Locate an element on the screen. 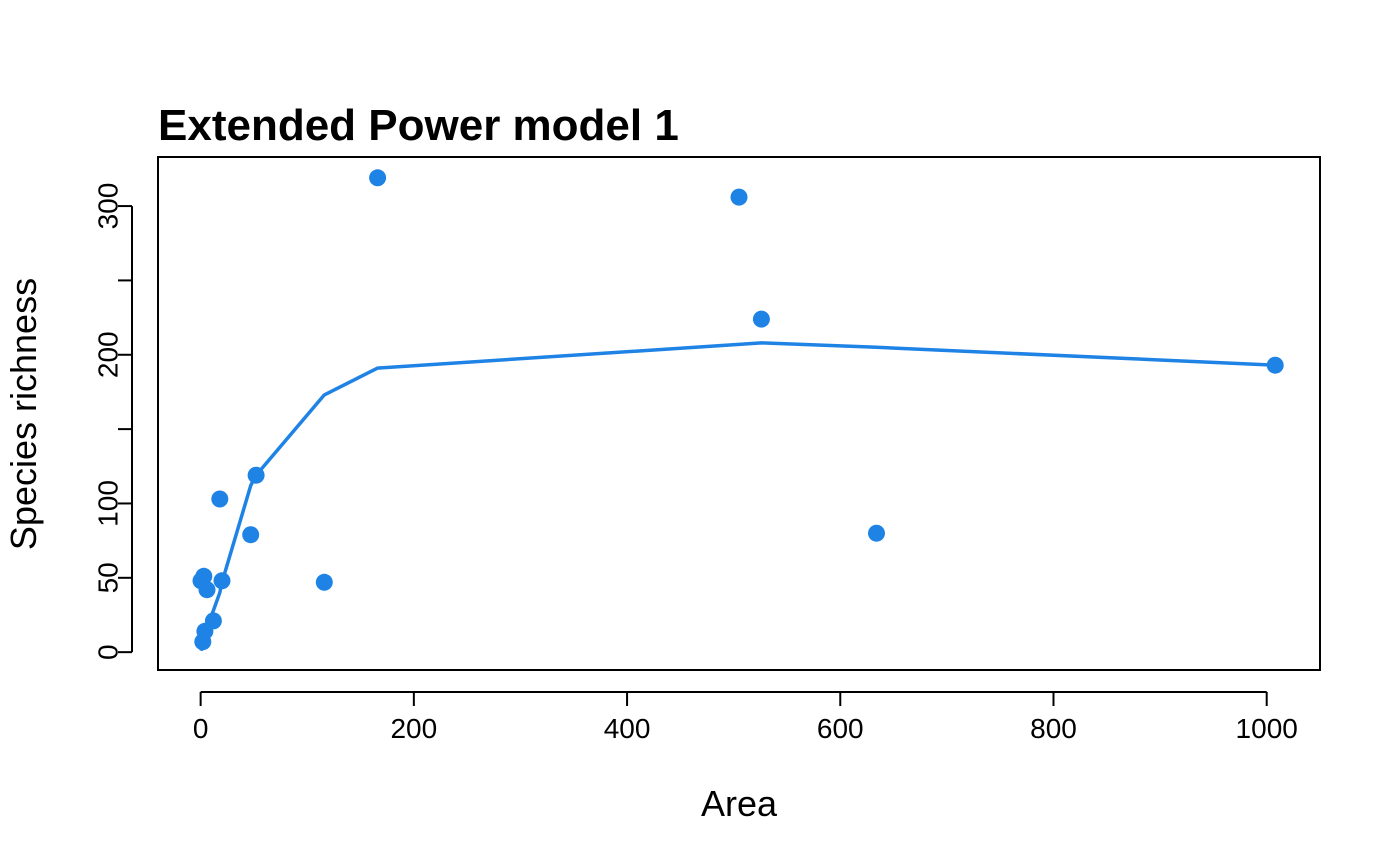 The height and width of the screenshot is (866, 1400). x-tick-label: 800 is located at coordinates (1053, 728).